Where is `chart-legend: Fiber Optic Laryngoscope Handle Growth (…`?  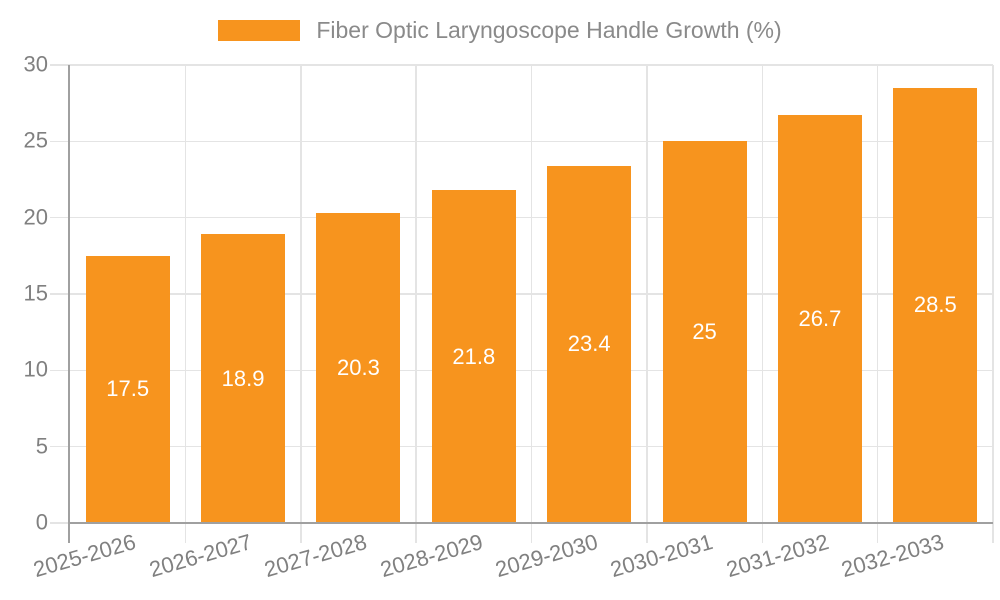
chart-legend: Fiber Optic Laryngoscope Handle Growth (… is located at coordinates (500, 30).